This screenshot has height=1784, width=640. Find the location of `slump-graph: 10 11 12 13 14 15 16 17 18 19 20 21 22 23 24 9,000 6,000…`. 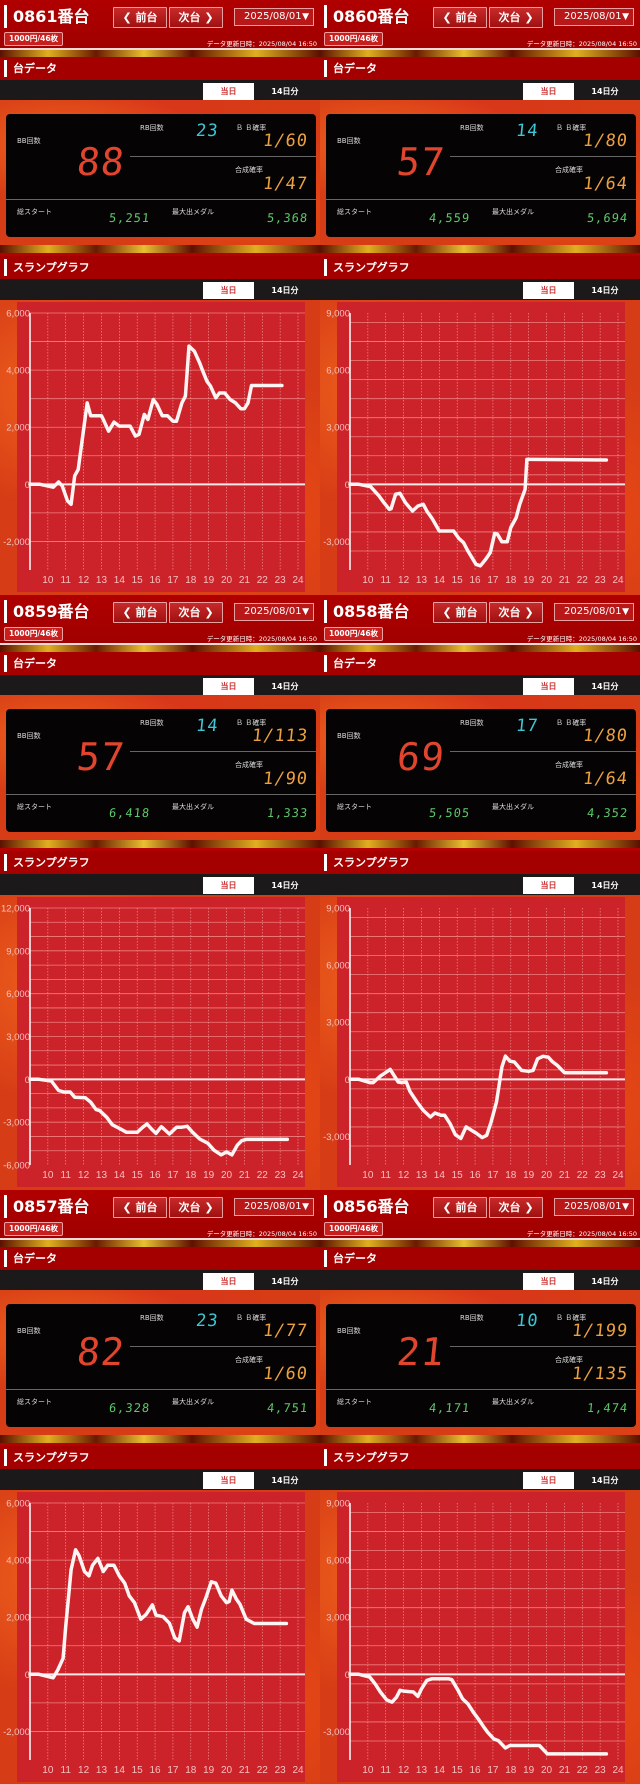

slump-graph: 10 11 12 13 14 15 16 17 18 19 20 21 22 23 24 9,000 6,000… is located at coordinates (474, 1637).